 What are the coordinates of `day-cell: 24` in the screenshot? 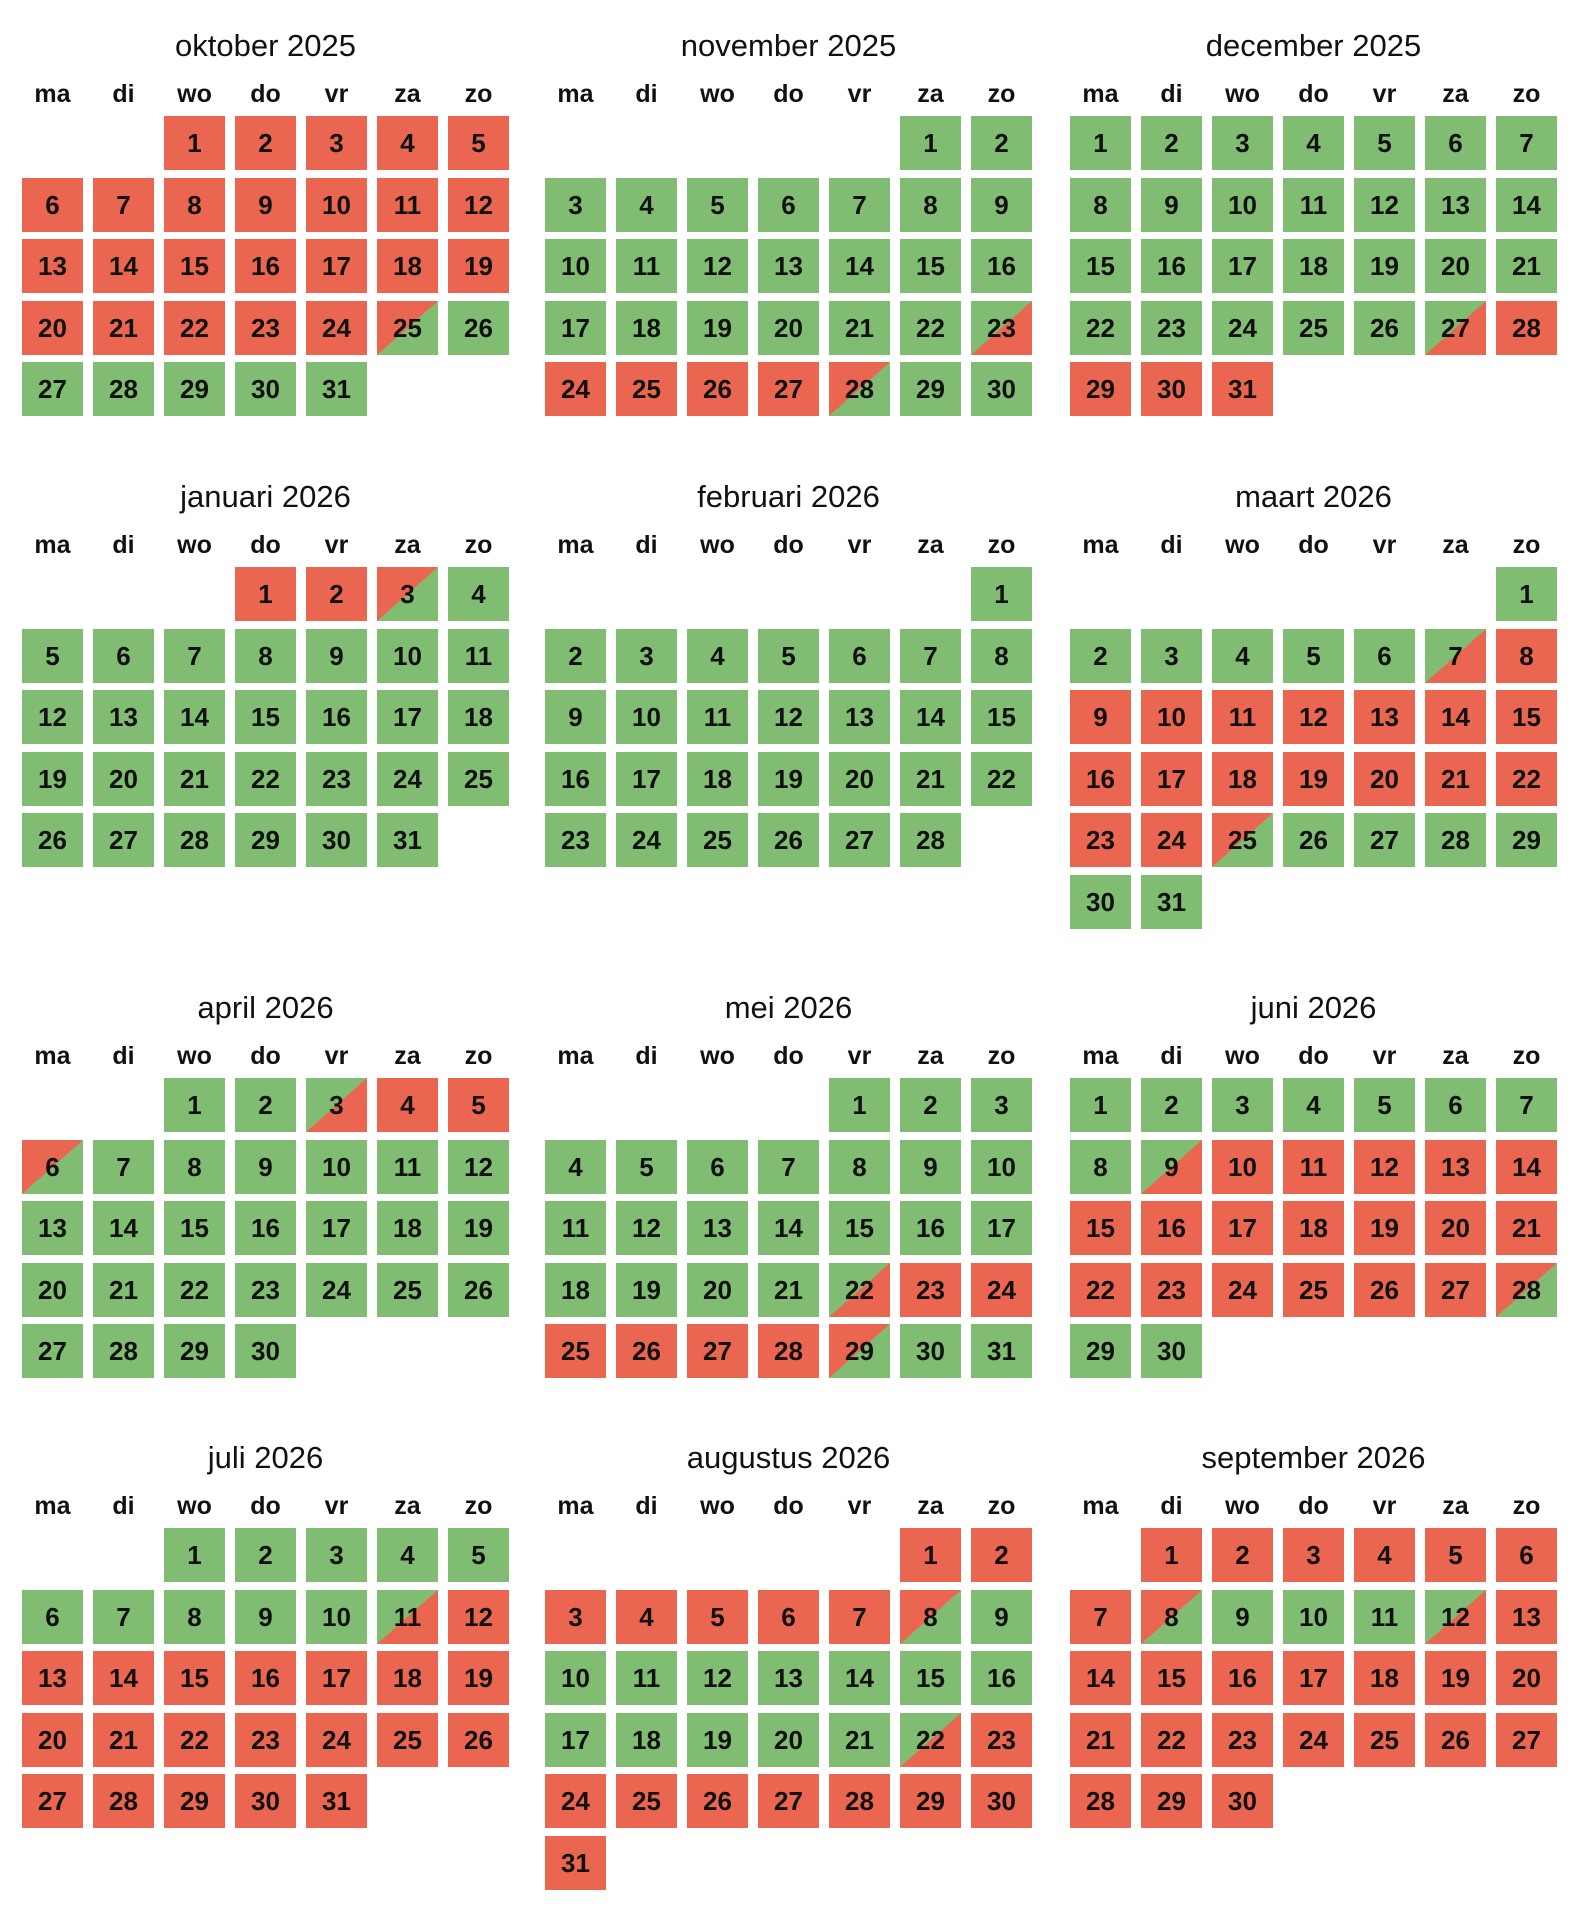 It's located at (407, 778).